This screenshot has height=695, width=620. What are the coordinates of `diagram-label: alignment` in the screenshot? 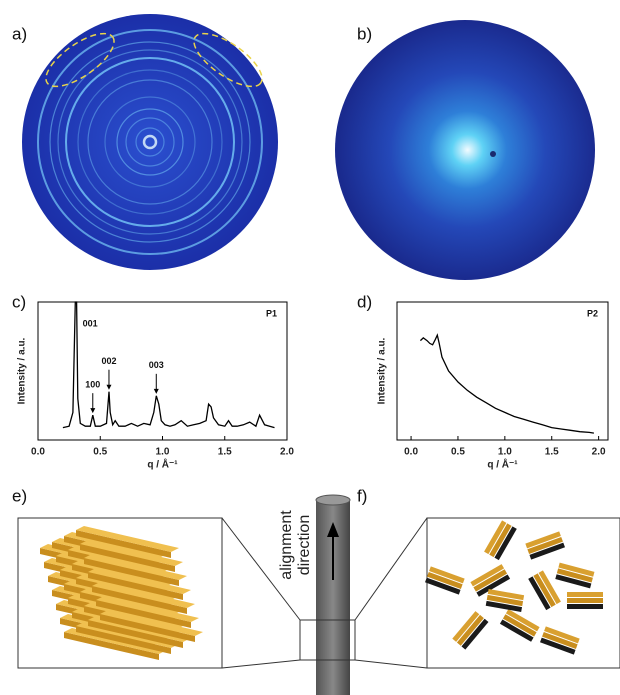 It's located at (286, 545).